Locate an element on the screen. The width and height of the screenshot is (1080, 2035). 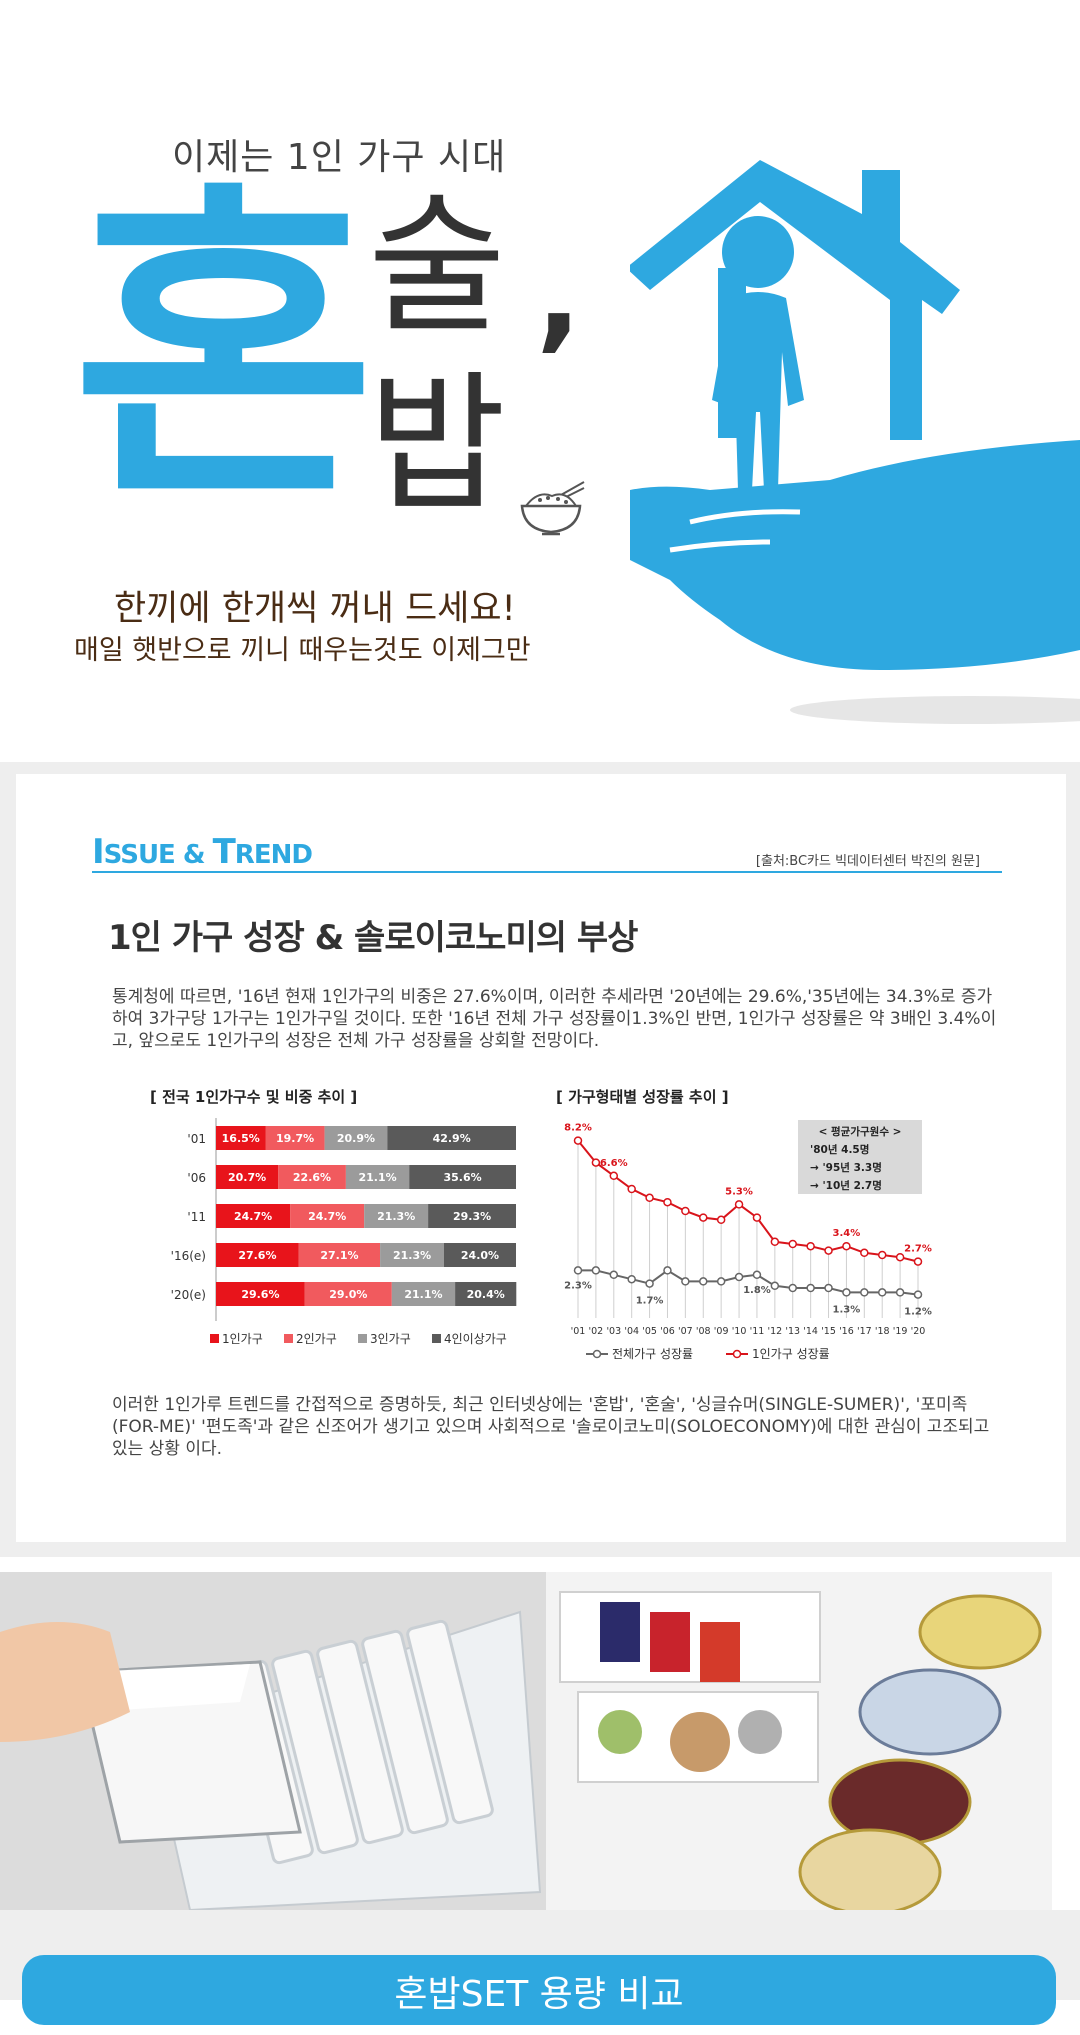
bar-data-label: 42.9% is located at coordinates (452, 1138).